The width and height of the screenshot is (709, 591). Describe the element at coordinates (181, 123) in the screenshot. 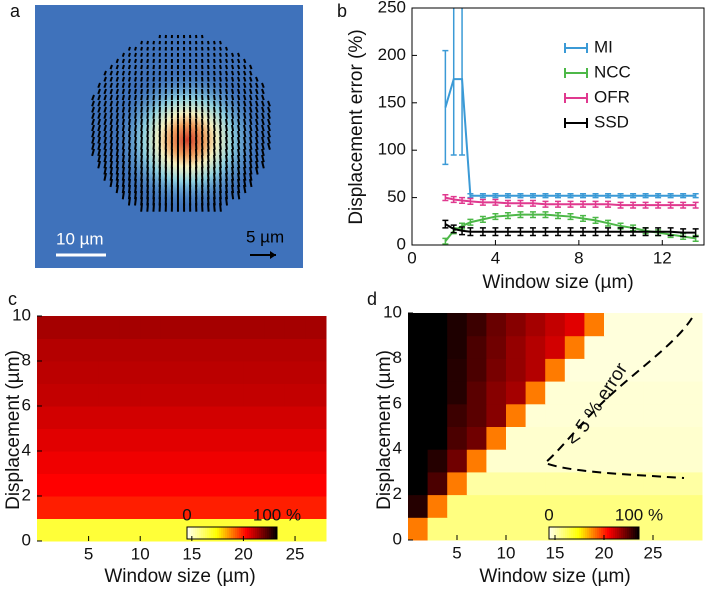

I see `vector-field` at that location.